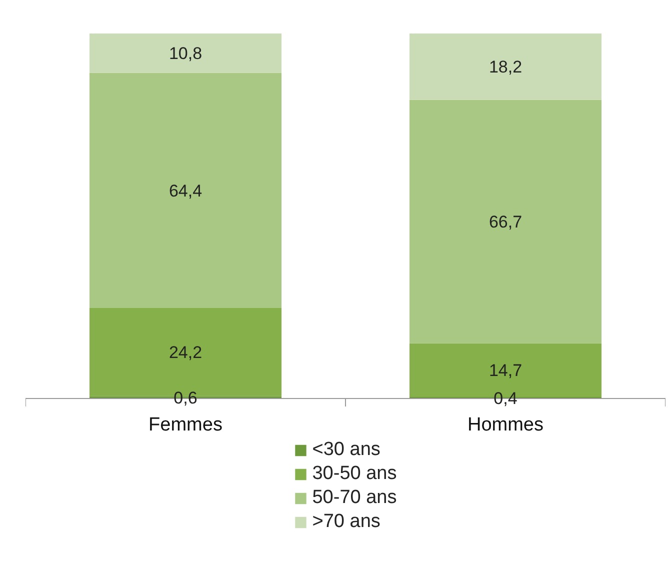  I want to click on legend-label: >70 ans, so click(346, 522).